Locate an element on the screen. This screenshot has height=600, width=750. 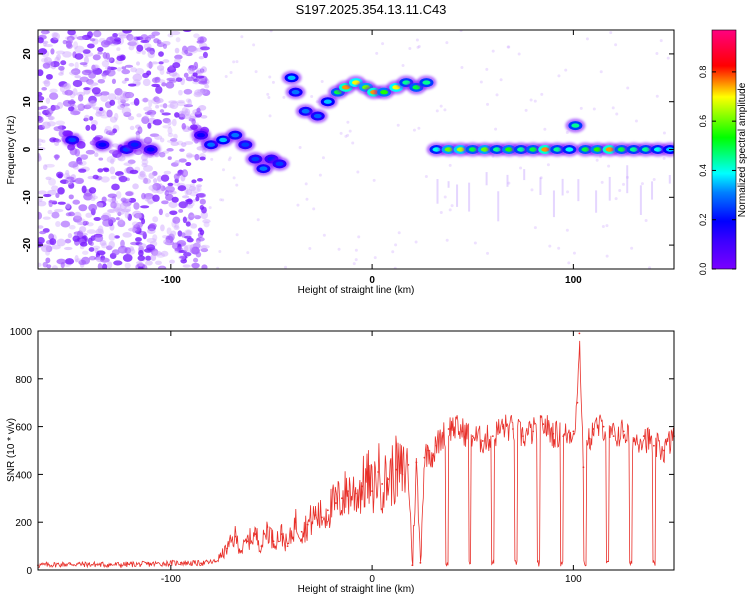
snr-ytick-label: 600 is located at coordinates (23, 428).